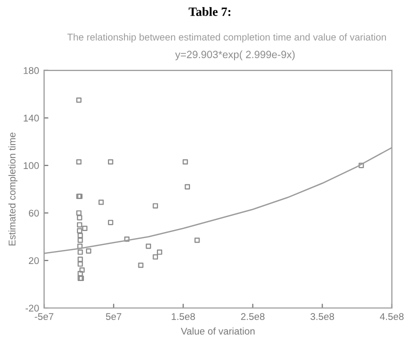  I want to click on text: y=29.903*exp( 2.999e-9x), so click(235, 55).